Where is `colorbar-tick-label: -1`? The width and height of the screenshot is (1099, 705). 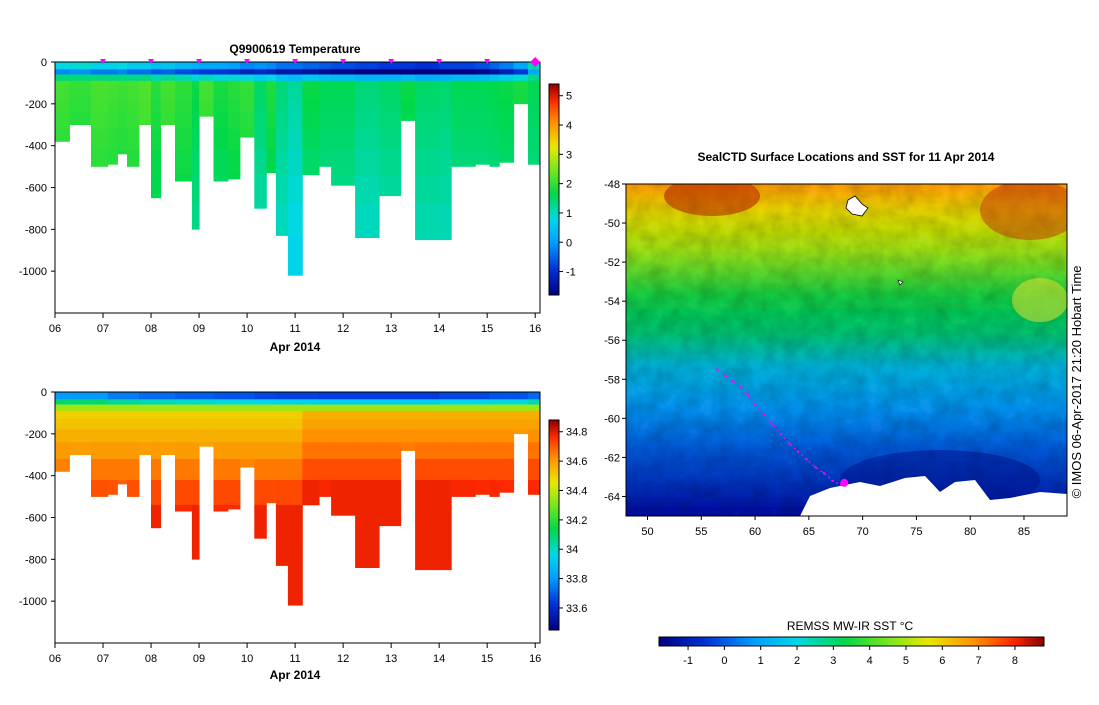 colorbar-tick-label: -1 is located at coordinates (571, 273).